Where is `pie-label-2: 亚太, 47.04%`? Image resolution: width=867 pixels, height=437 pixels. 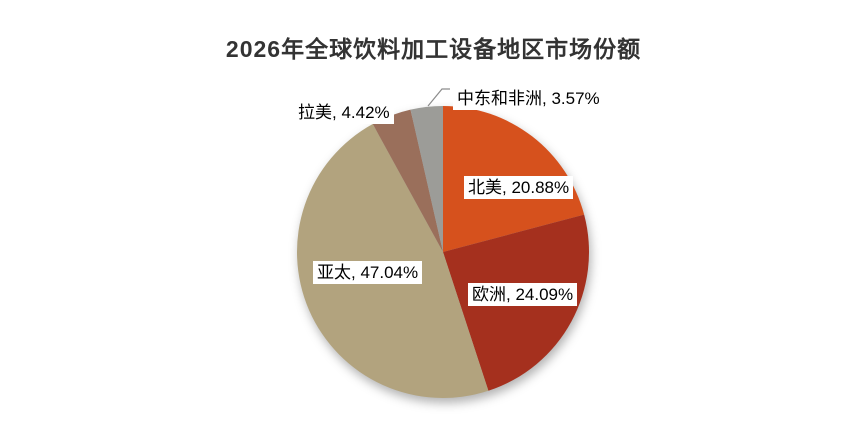
pie-label-2: 亚太, 47.04% is located at coordinates (368, 273).